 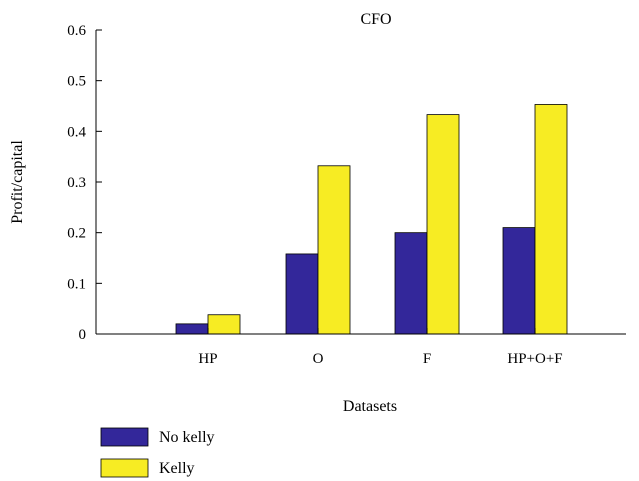 What do you see at coordinates (427, 359) in the screenshot?
I see `x-tick-label: F` at bounding box center [427, 359].